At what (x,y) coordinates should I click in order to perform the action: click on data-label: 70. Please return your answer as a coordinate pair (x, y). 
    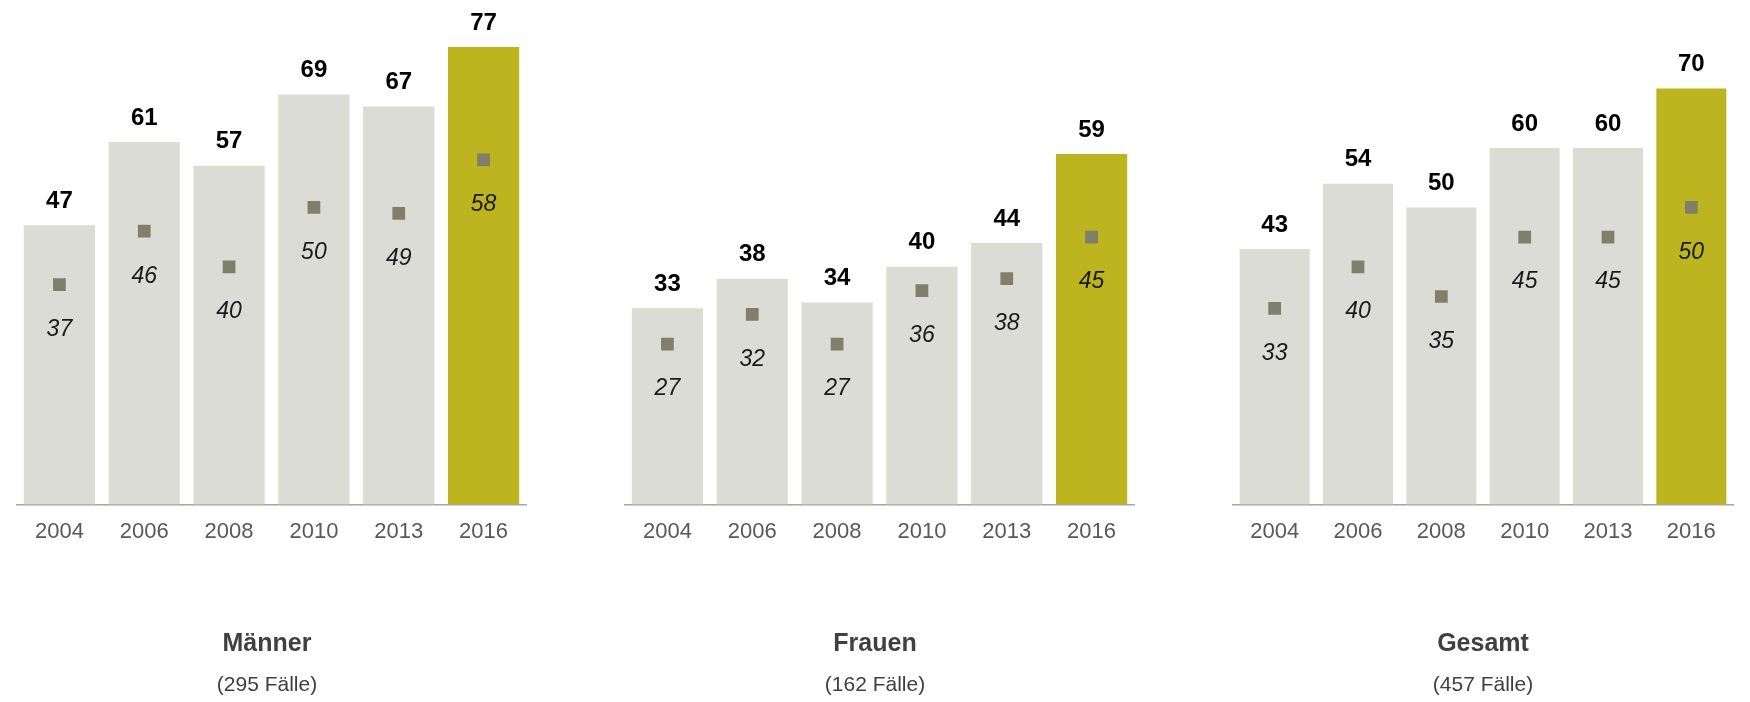
    Looking at the image, I should click on (1691, 63).